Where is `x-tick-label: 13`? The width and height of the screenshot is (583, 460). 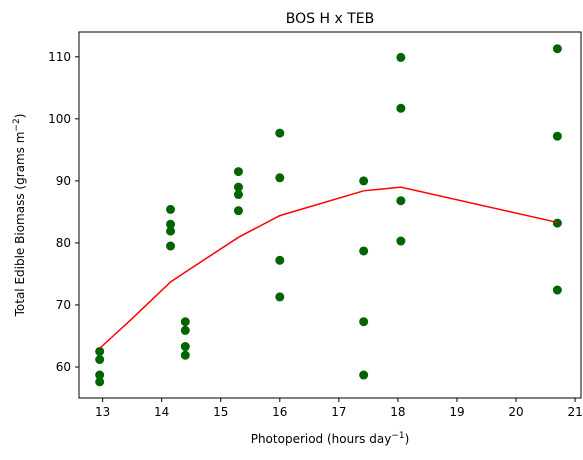 x-tick-label: 13 is located at coordinates (102, 412).